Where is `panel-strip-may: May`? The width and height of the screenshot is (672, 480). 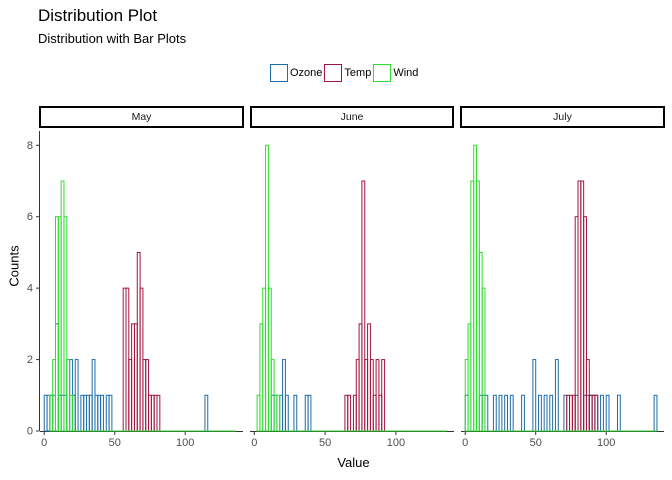
panel-strip-may: May is located at coordinates (141, 117).